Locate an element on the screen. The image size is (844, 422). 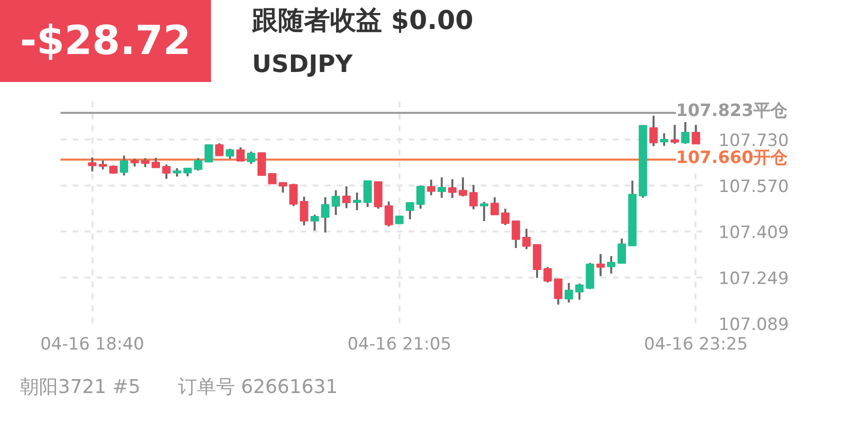
y-tick-label: 107.089 is located at coordinates (753, 325).